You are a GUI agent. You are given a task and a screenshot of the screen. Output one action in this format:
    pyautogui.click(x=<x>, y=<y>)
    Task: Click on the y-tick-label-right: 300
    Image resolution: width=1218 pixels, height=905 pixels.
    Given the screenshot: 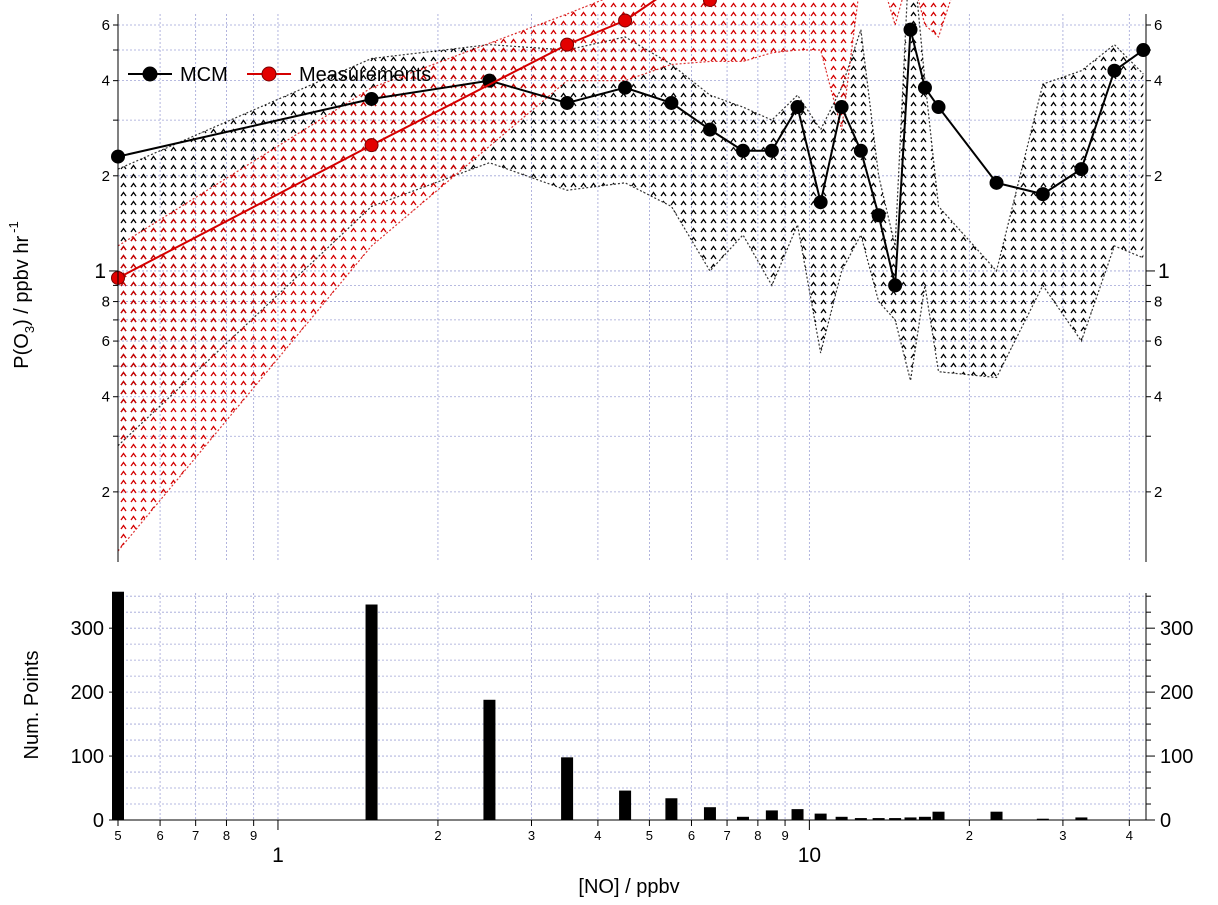 What is the action you would take?
    pyautogui.click(x=1176, y=629)
    